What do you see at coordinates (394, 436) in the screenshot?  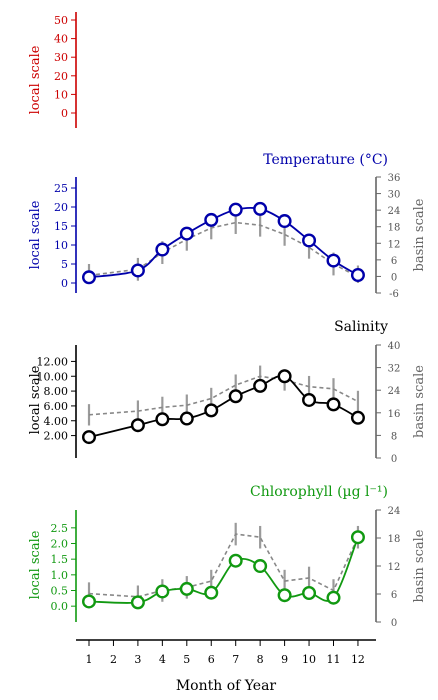 I see `right-tick-label: 8` at bounding box center [394, 436].